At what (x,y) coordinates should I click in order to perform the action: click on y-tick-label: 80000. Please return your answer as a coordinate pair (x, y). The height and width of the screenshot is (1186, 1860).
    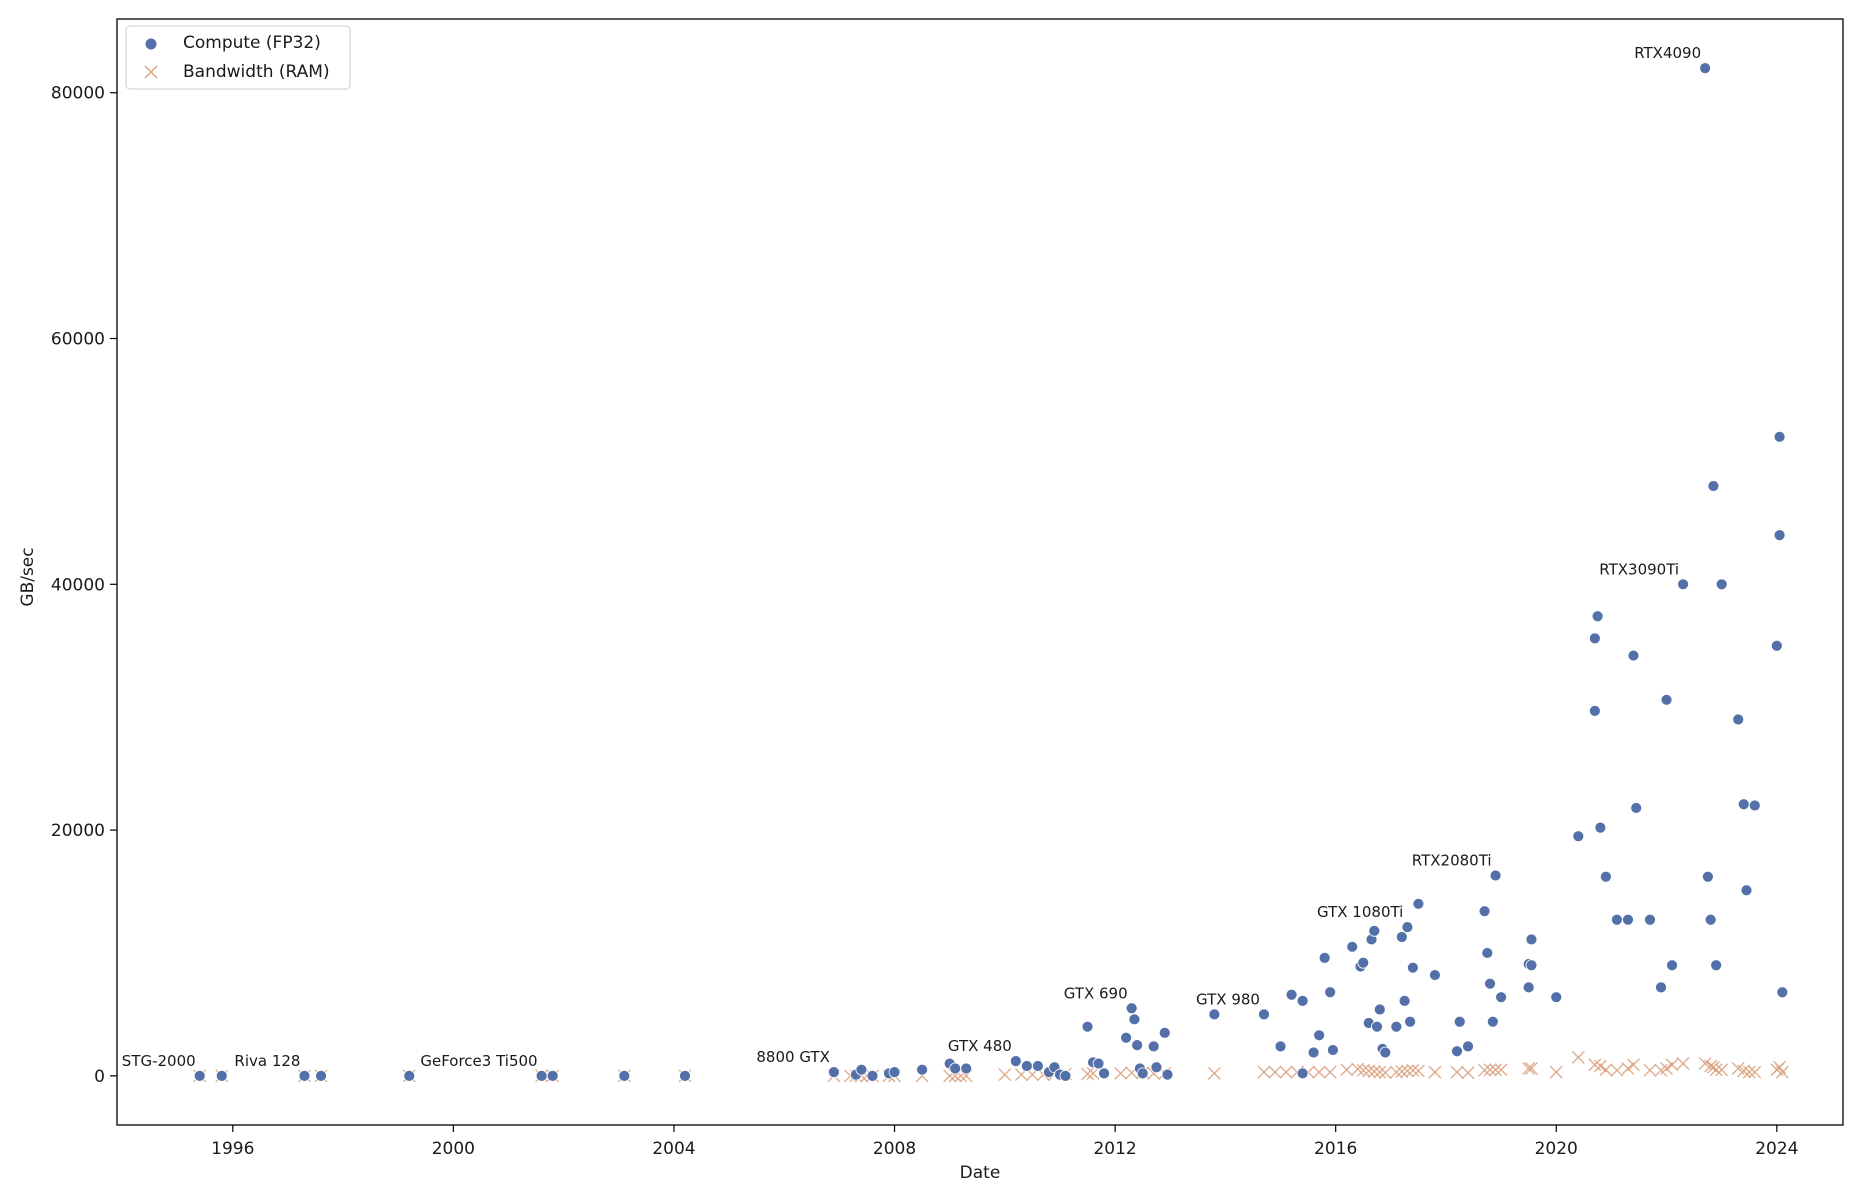
    Looking at the image, I should click on (78, 94).